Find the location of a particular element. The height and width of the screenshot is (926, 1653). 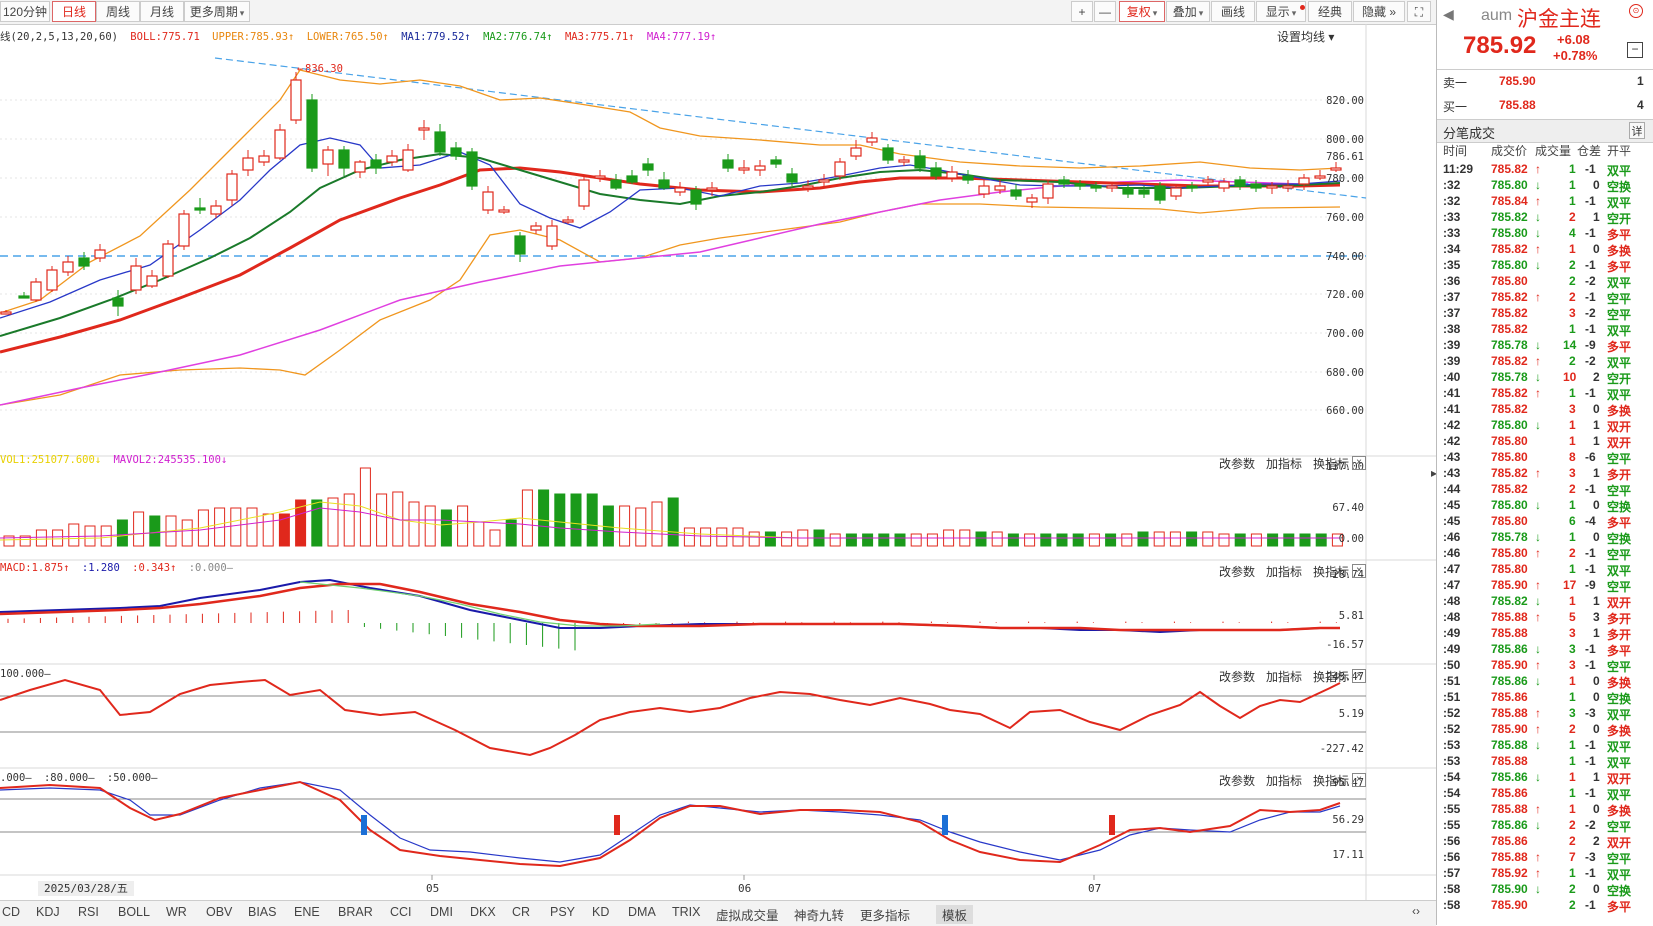

tick-price: 785.78 is located at coordinates (1509, 345).